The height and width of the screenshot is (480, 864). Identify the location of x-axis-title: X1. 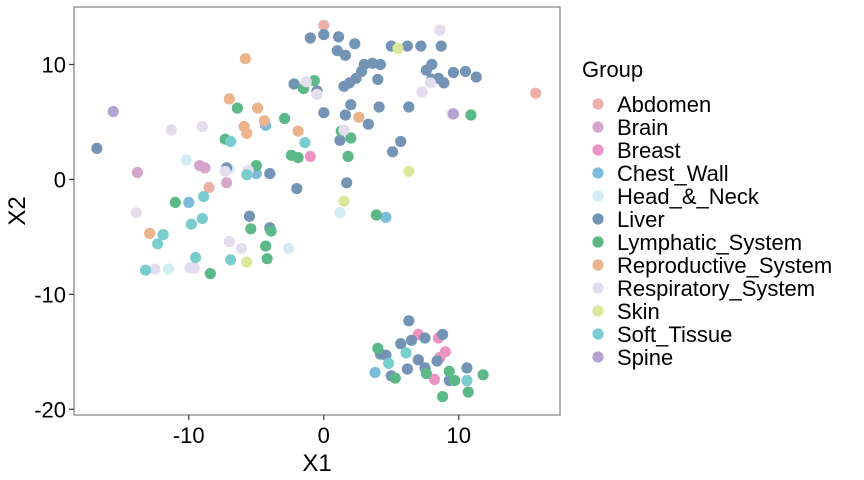
(316, 463).